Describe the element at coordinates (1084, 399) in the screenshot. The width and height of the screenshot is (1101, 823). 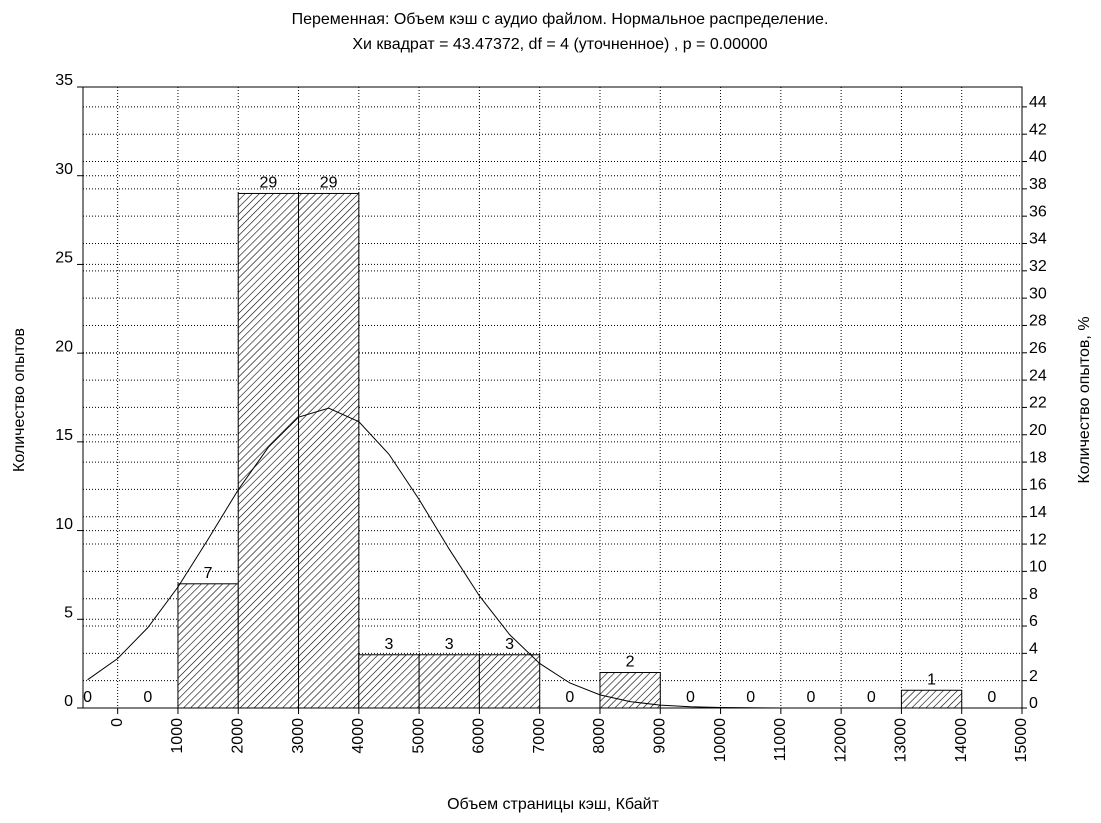
I see `y2-axis-title: Количество опытов, %` at that location.